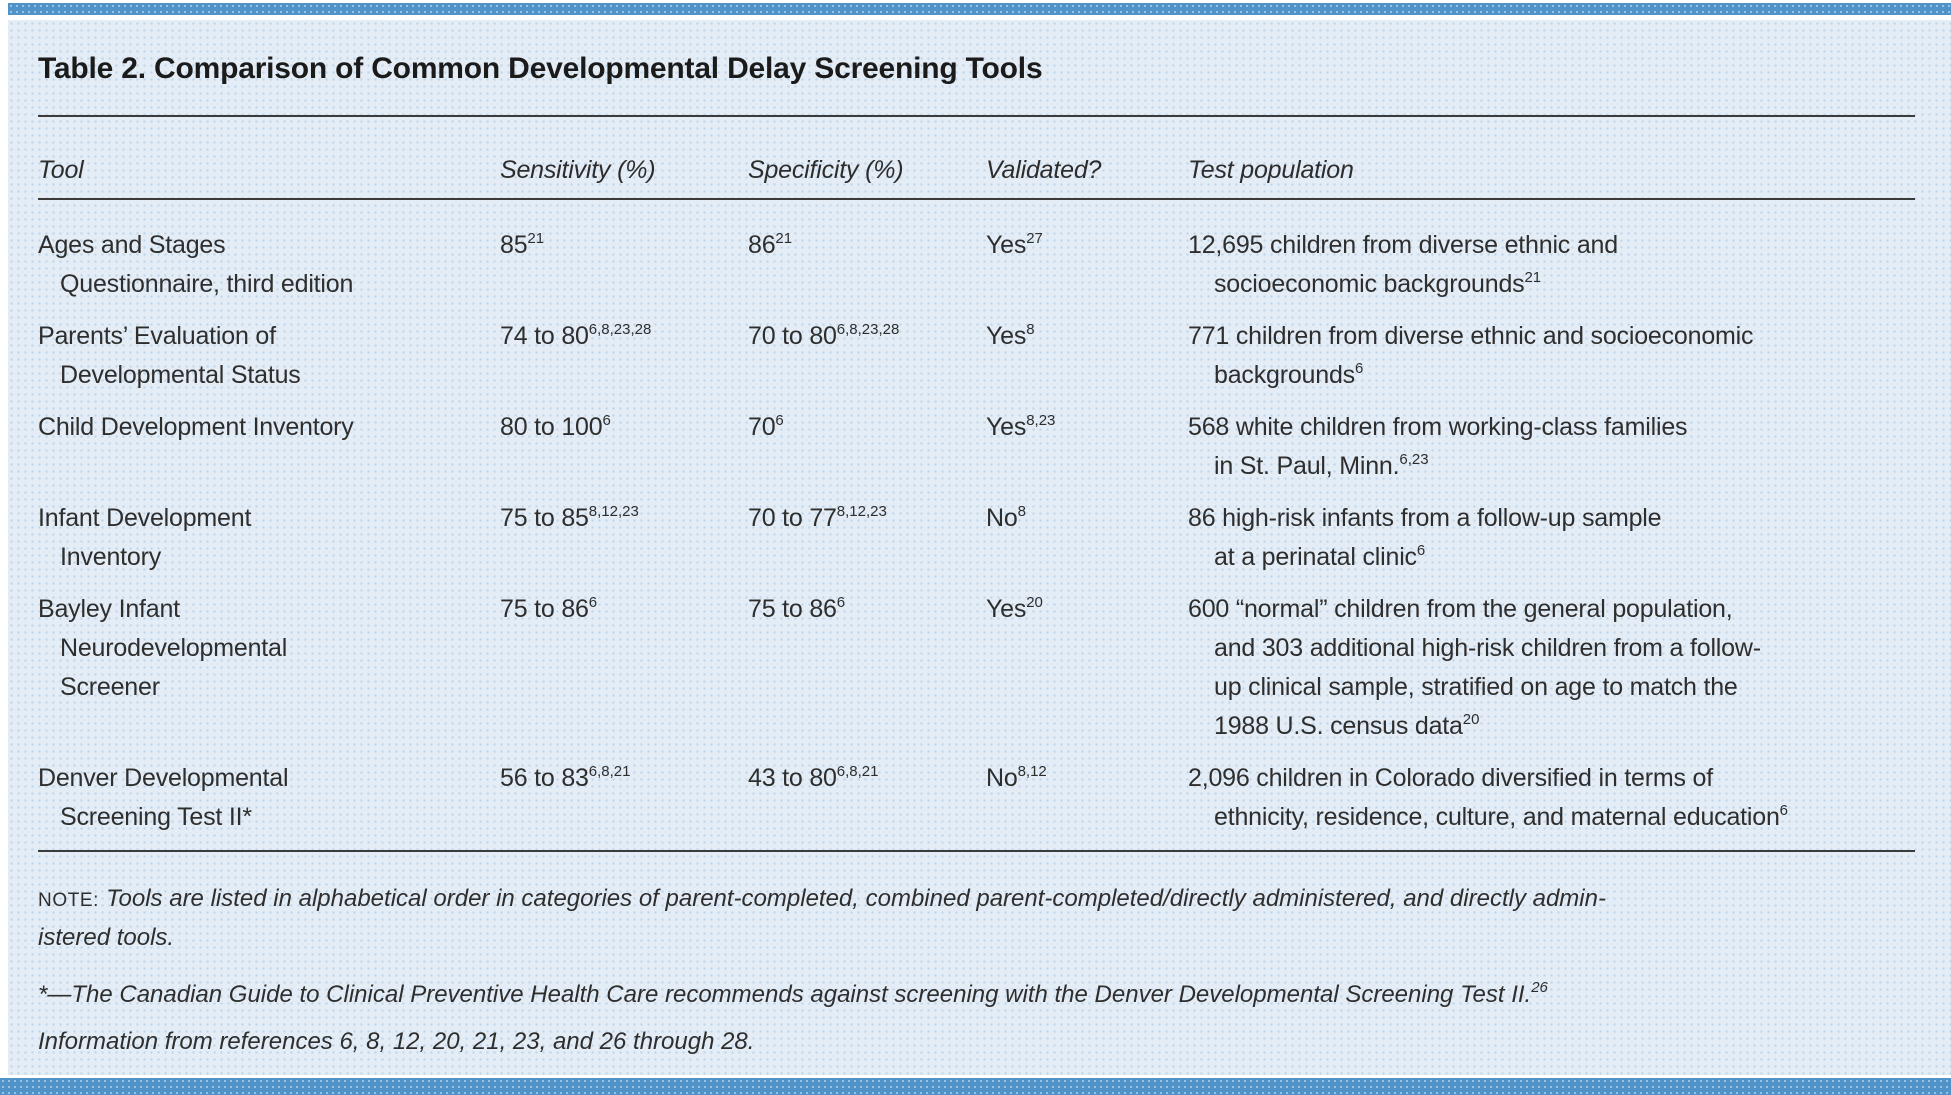  What do you see at coordinates (269, 538) in the screenshot?
I see `tool-cell: Infant Development Inventory` at bounding box center [269, 538].